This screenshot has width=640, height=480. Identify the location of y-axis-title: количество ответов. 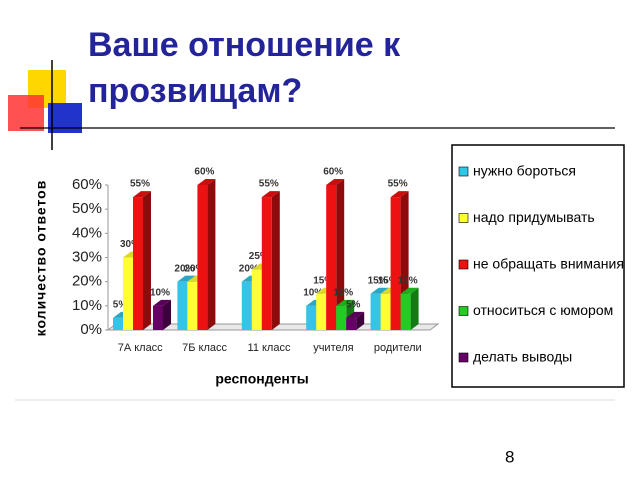
(41, 258).